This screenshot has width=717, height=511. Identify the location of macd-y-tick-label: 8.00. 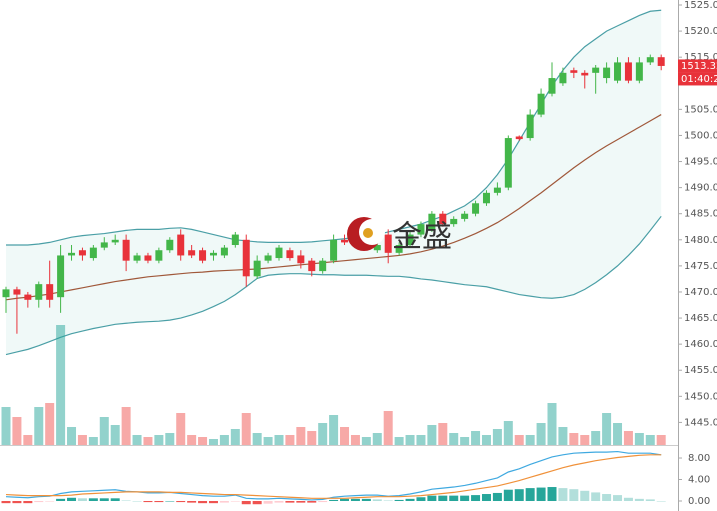
(699, 458).